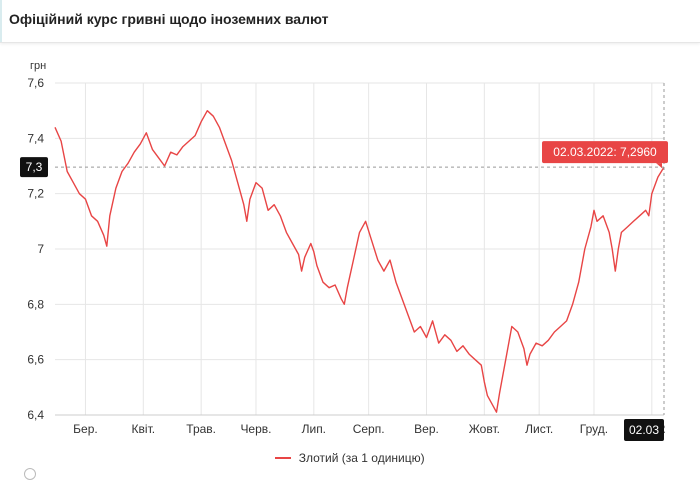 This screenshot has width=700, height=480. I want to click on y-axis-ticks: 6,4 6,6 6,8 7 7,2 7,4 7,6, so click(35, 249).